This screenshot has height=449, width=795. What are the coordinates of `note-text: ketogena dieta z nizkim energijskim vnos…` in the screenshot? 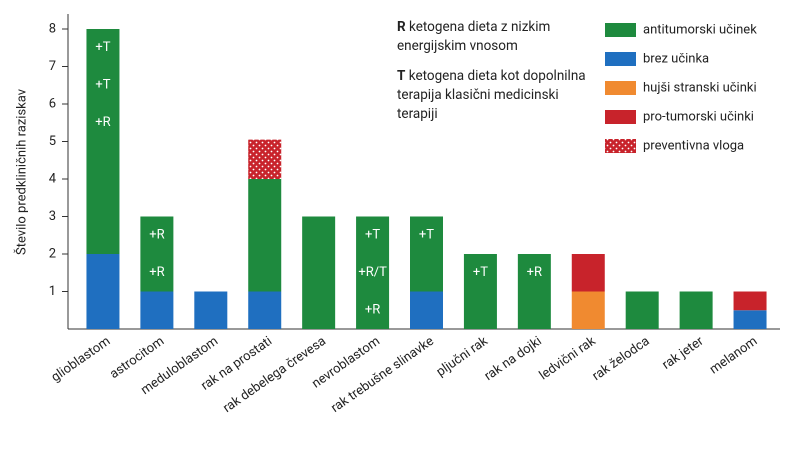 It's located at (474, 36).